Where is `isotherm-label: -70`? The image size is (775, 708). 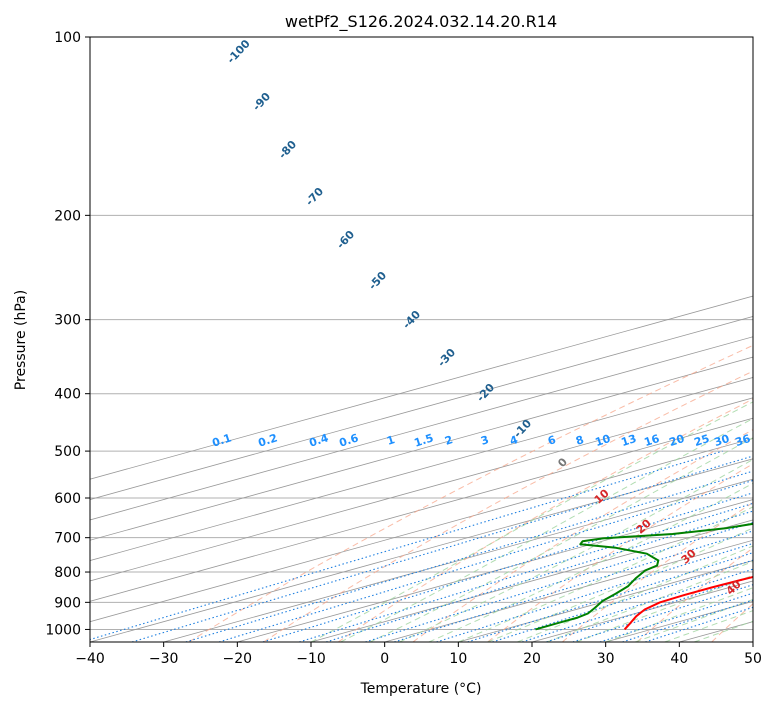 isotherm-label: -70 is located at coordinates (314, 197).